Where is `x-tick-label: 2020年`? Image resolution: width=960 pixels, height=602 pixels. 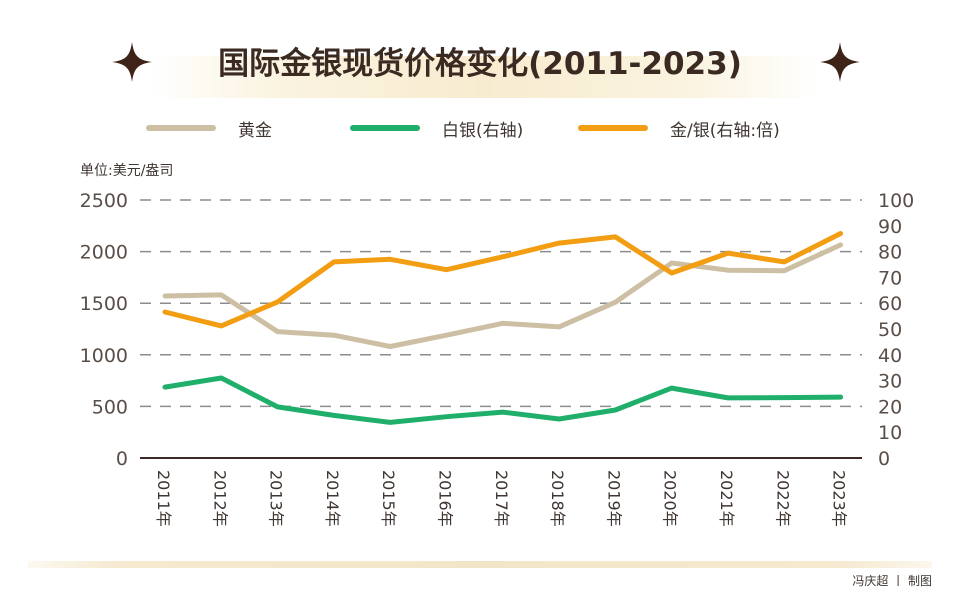
x-tick-label: 2020年 is located at coordinates (670, 498).